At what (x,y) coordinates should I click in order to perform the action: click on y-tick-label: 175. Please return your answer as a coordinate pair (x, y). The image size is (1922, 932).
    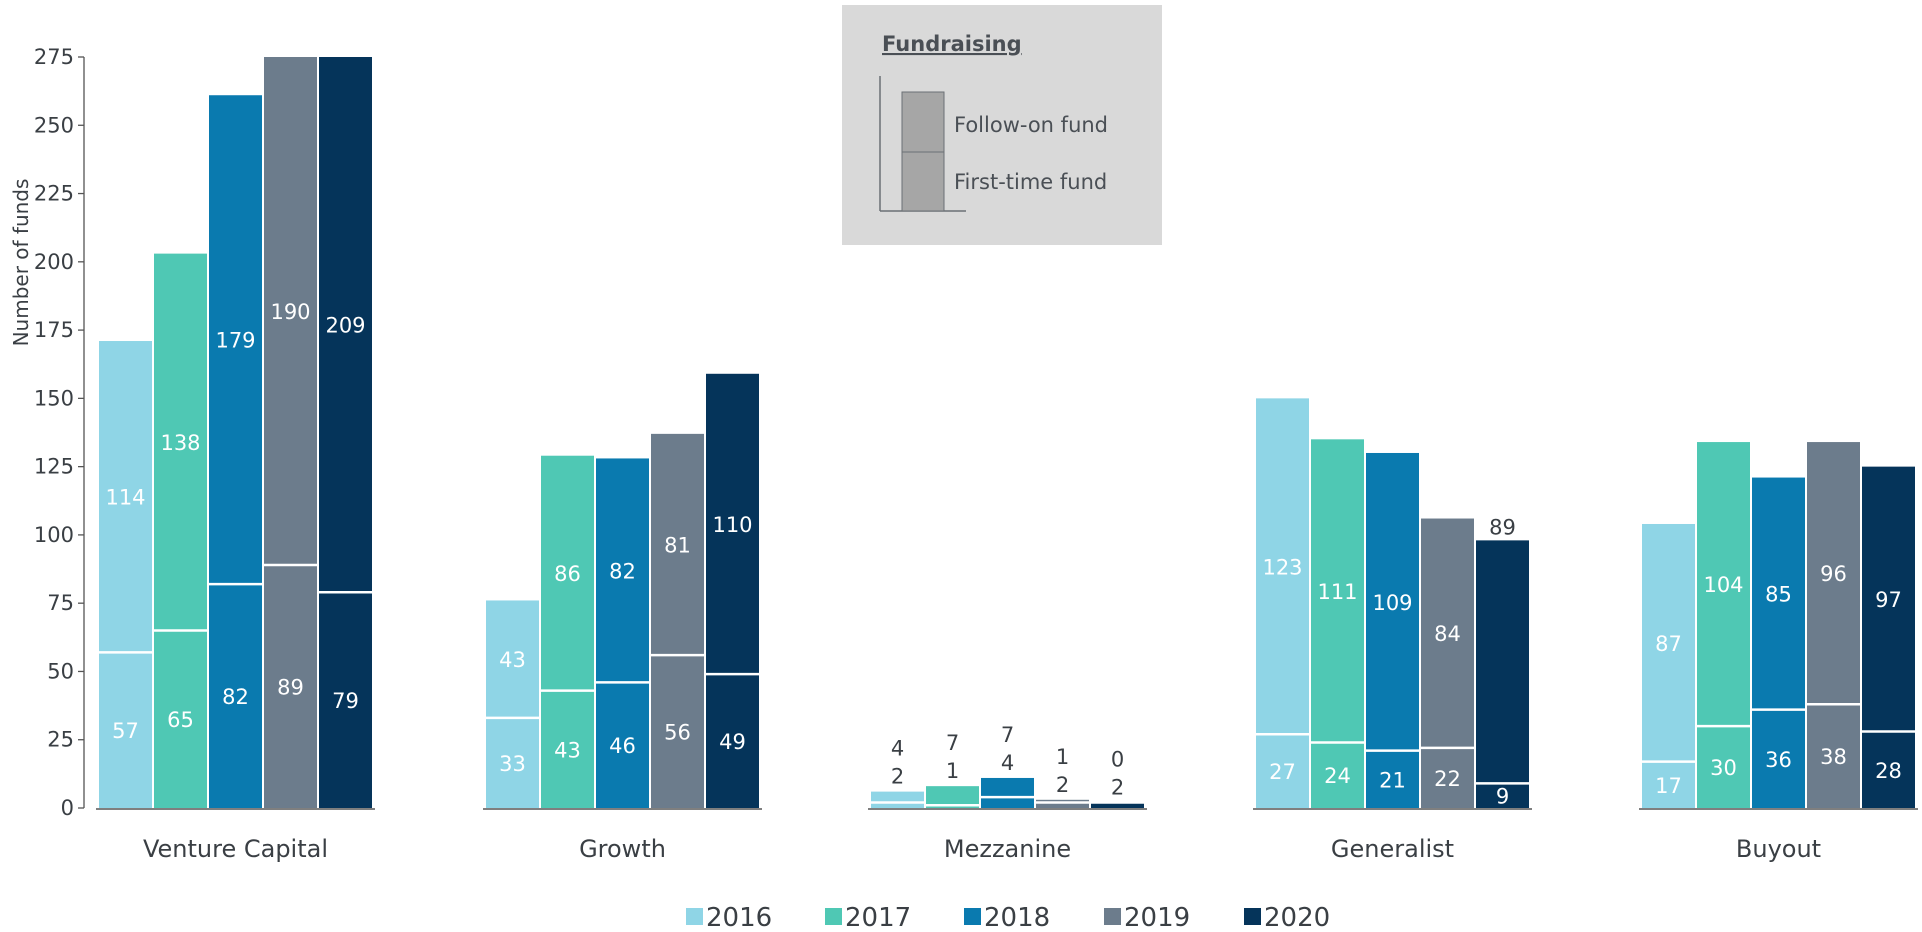
    Looking at the image, I should click on (54, 330).